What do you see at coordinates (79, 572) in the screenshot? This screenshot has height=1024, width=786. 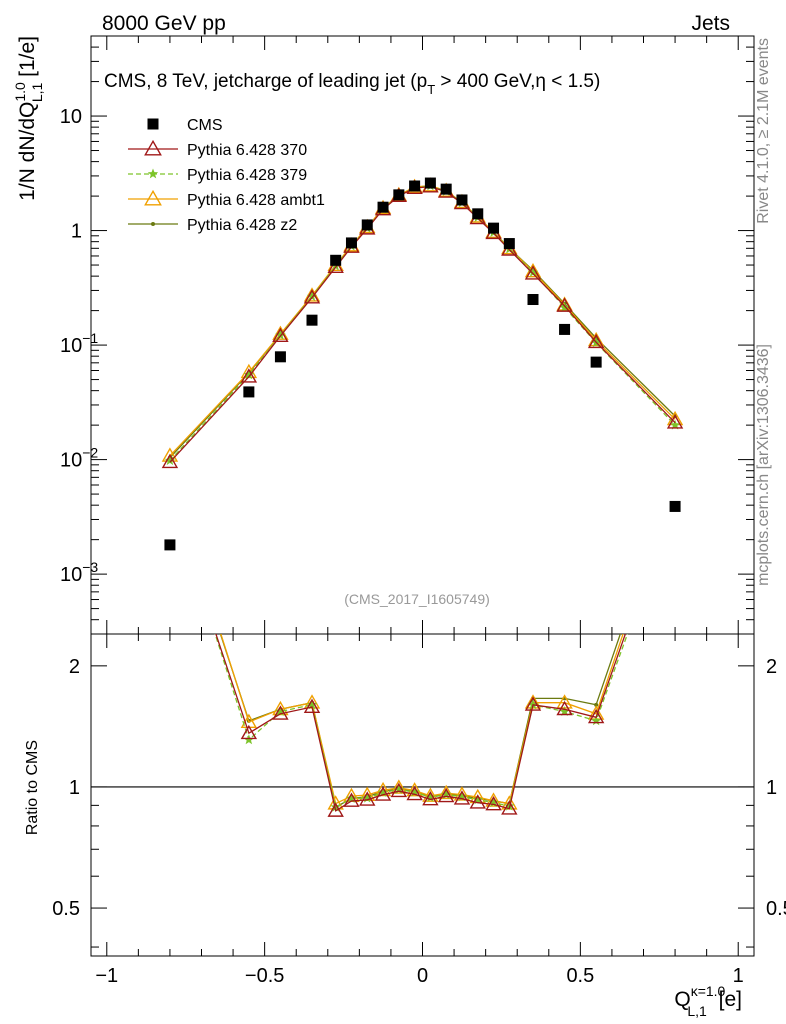 I see `y-tick-label: 10⁻³` at bounding box center [79, 572].